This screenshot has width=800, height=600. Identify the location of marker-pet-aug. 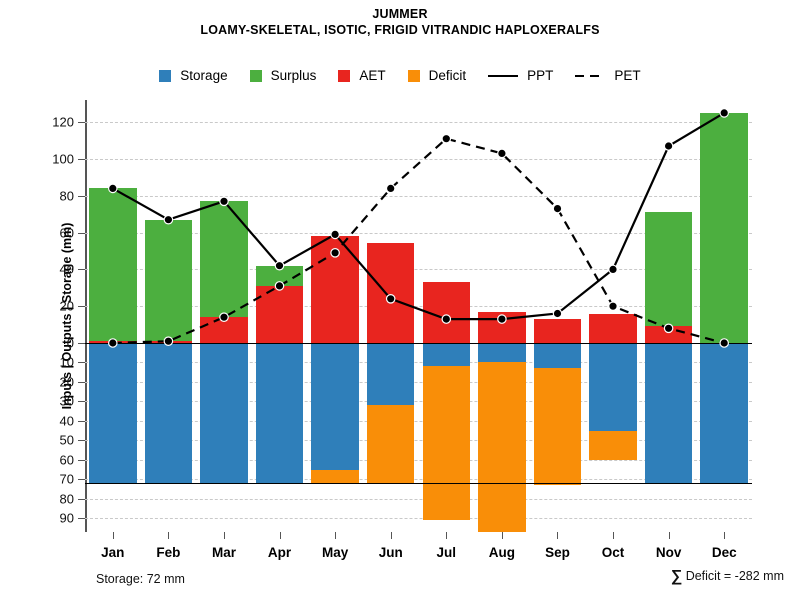
(502, 153).